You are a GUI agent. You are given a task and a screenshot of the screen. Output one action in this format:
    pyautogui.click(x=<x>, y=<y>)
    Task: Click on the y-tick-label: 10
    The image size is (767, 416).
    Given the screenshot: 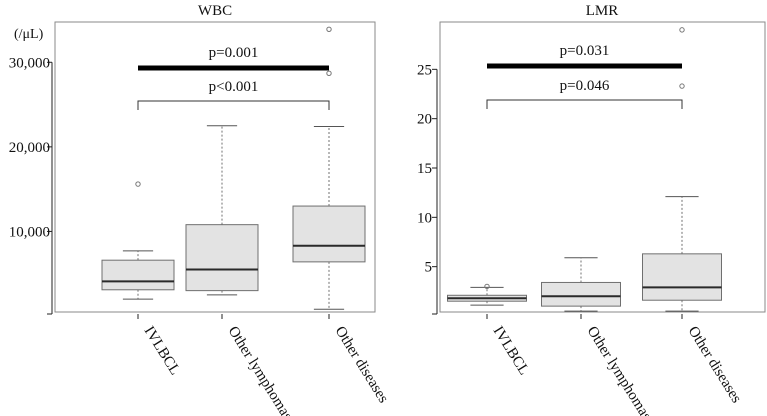 What is the action you would take?
    pyautogui.click(x=424, y=218)
    